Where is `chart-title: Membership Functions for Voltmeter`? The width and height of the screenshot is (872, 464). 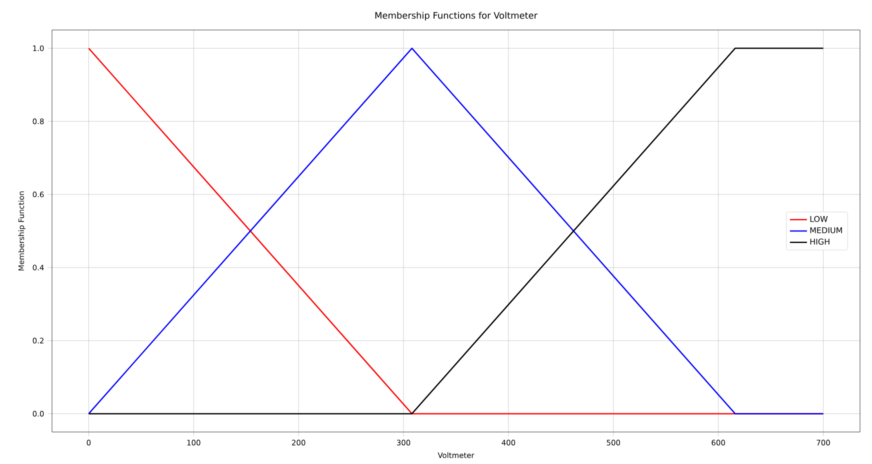
chart-title: Membership Functions for Voltmeter is located at coordinates (456, 16).